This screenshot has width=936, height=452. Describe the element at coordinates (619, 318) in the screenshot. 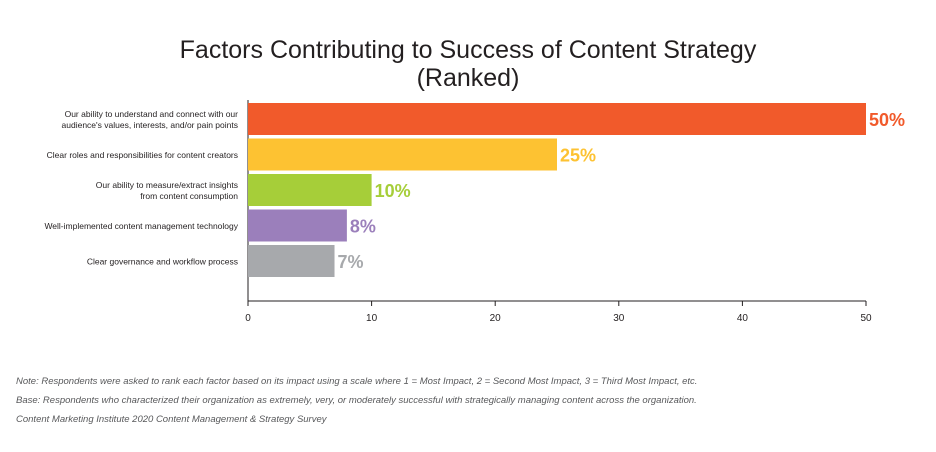

I see `x-tick-label: 30` at that location.